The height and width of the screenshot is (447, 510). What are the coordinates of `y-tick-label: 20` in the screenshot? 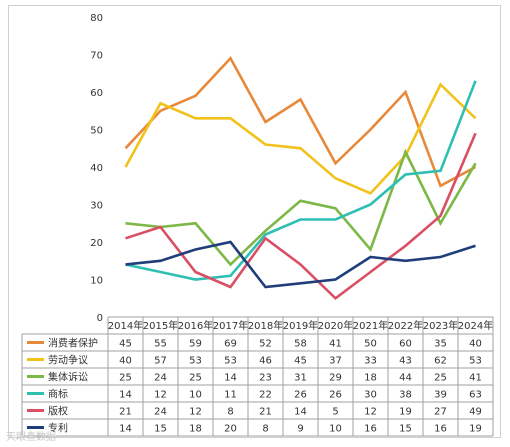 It's located at (96, 243).